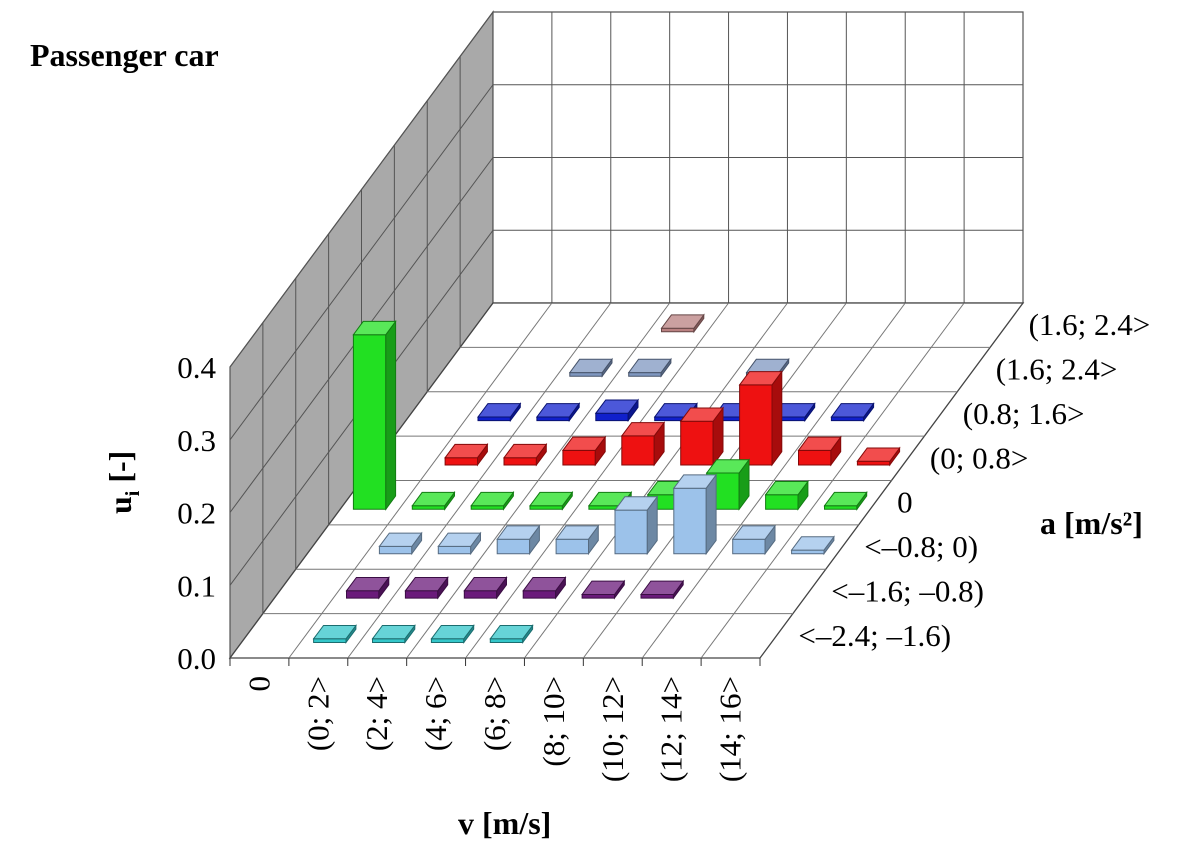 The width and height of the screenshot is (1200, 861). Describe the element at coordinates (124, 55) in the screenshot. I see `chart-title: Passenger car` at that location.